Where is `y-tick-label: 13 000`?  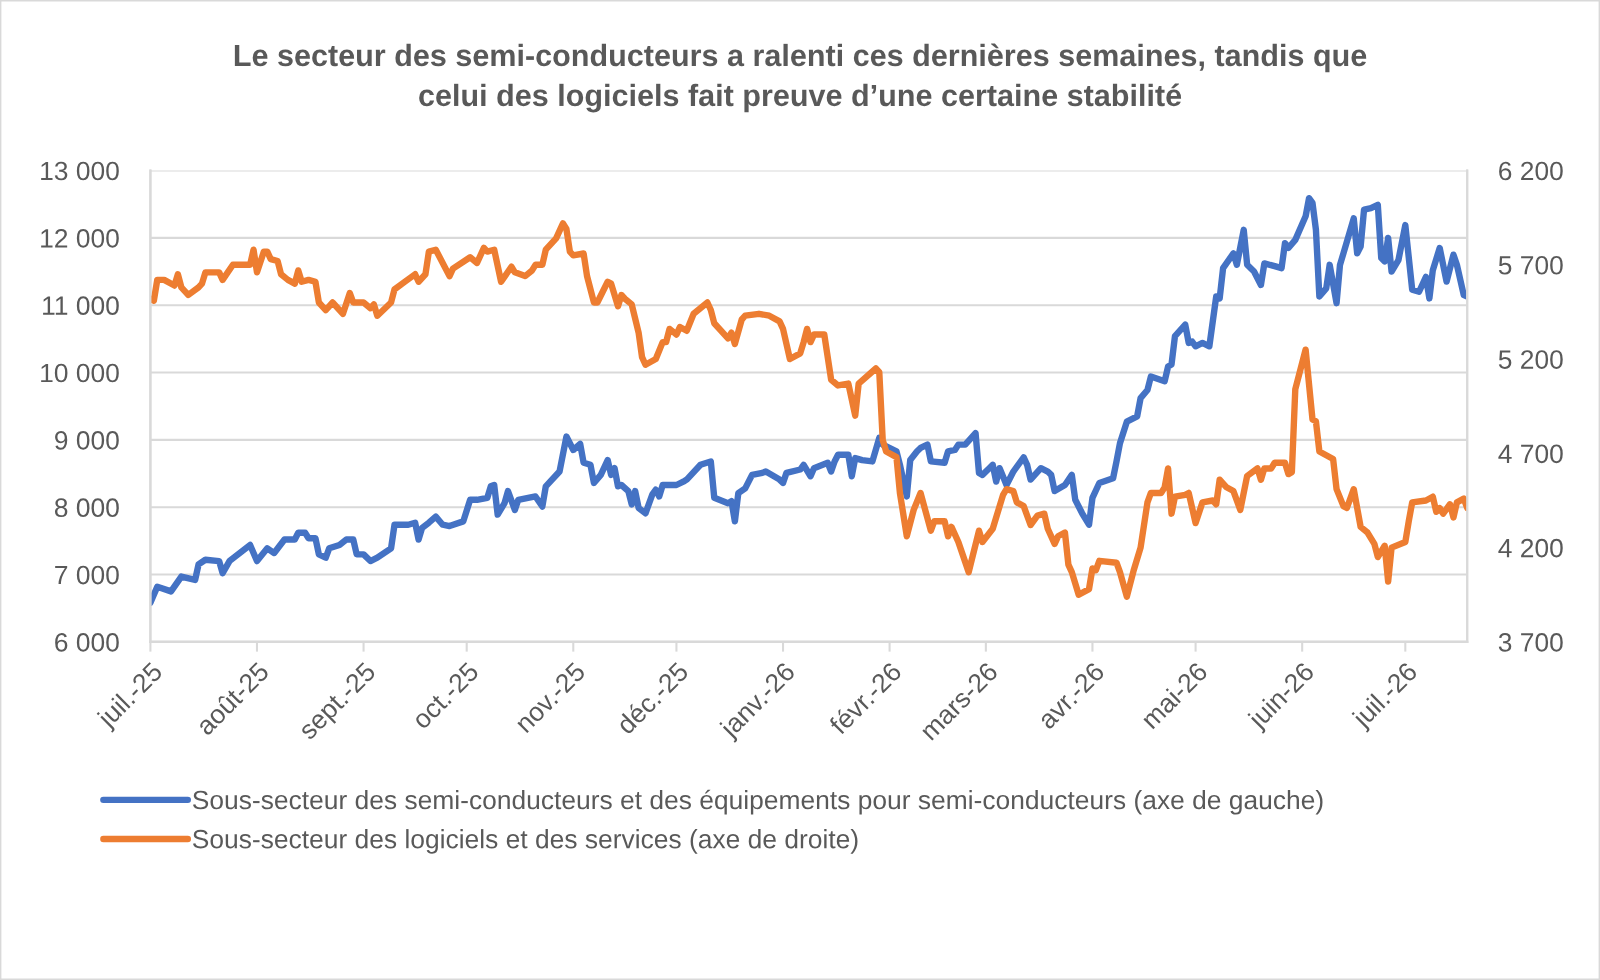 y-tick-label: 13 000 is located at coordinates (80, 171).